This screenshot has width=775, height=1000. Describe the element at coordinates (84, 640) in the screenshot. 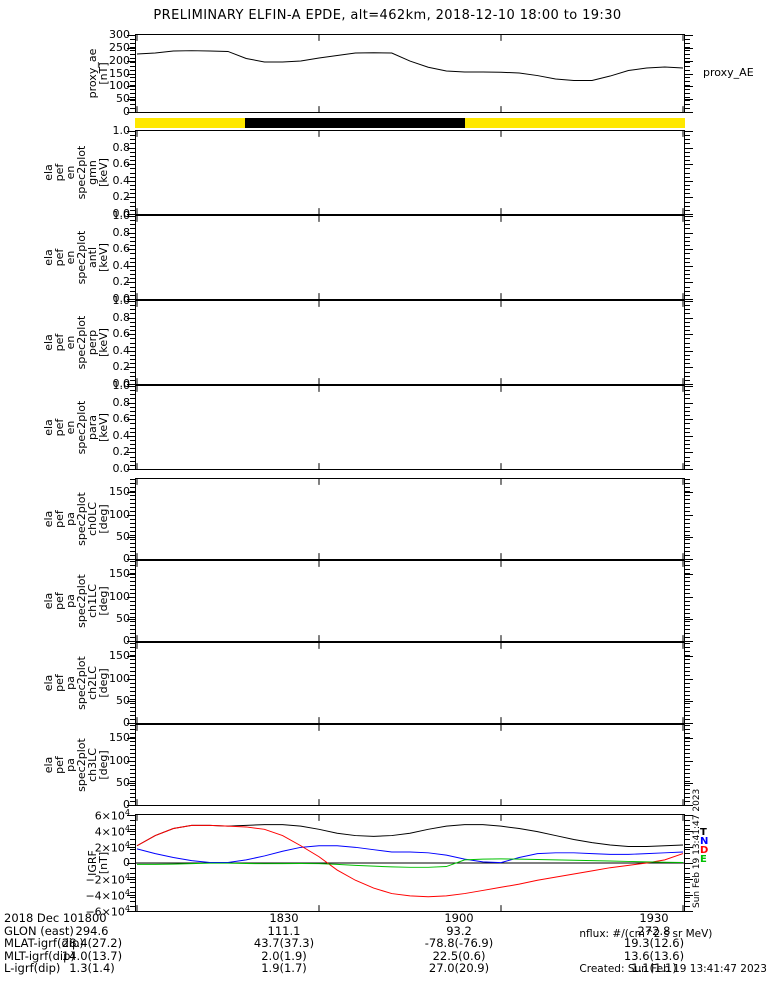

I see `ytick-label-pa_ch1lc-3: 0` at that location.